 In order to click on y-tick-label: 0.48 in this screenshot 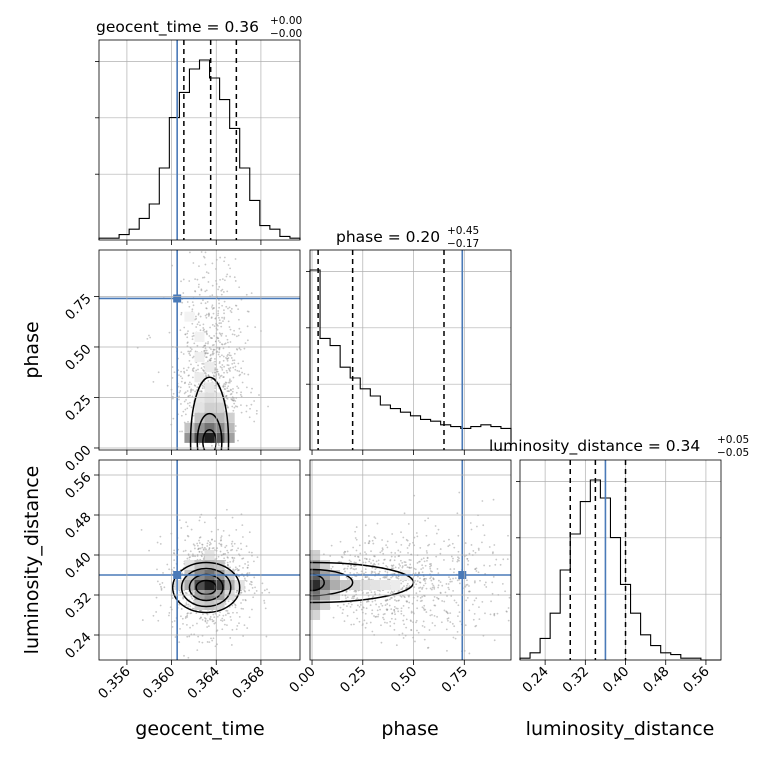, I will do `click(78, 525)`.